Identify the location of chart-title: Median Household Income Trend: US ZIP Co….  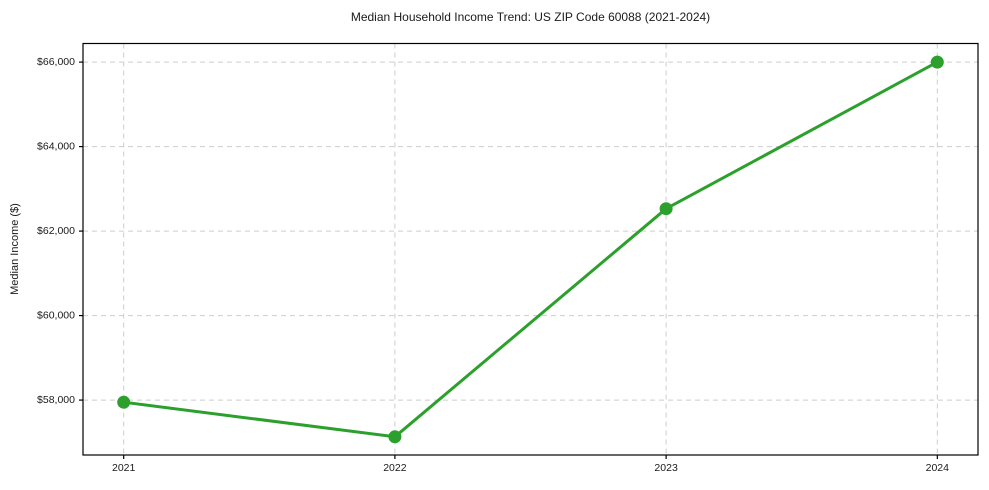
(530, 17).